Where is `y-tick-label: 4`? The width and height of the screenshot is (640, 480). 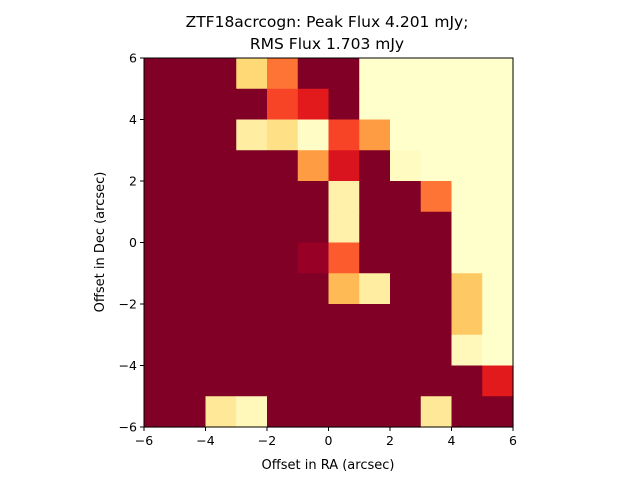
y-tick-label: 4 is located at coordinates (133, 119).